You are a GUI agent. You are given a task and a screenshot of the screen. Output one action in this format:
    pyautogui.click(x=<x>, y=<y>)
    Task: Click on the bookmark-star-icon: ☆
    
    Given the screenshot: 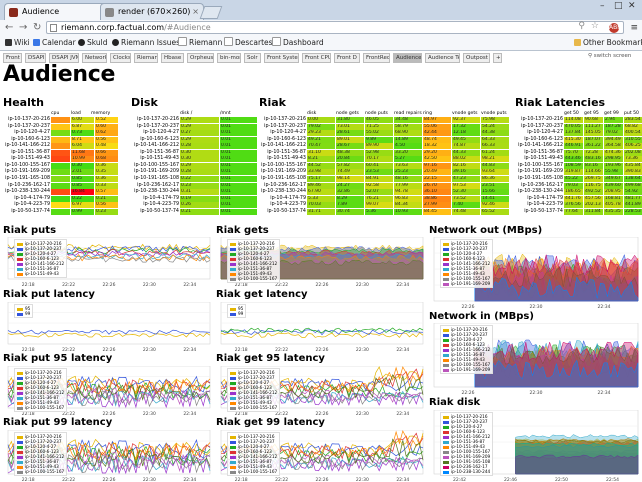 What is the action you would take?
    pyautogui.click(x=594, y=26)
    